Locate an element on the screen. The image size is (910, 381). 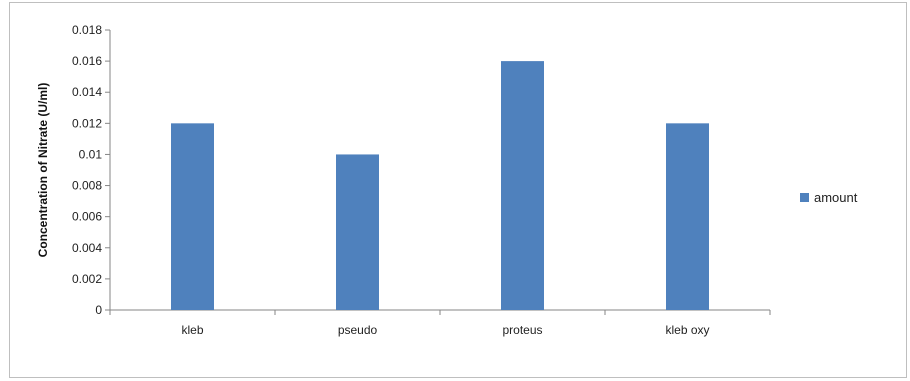
x-tick-label: proteus is located at coordinates (522, 330).